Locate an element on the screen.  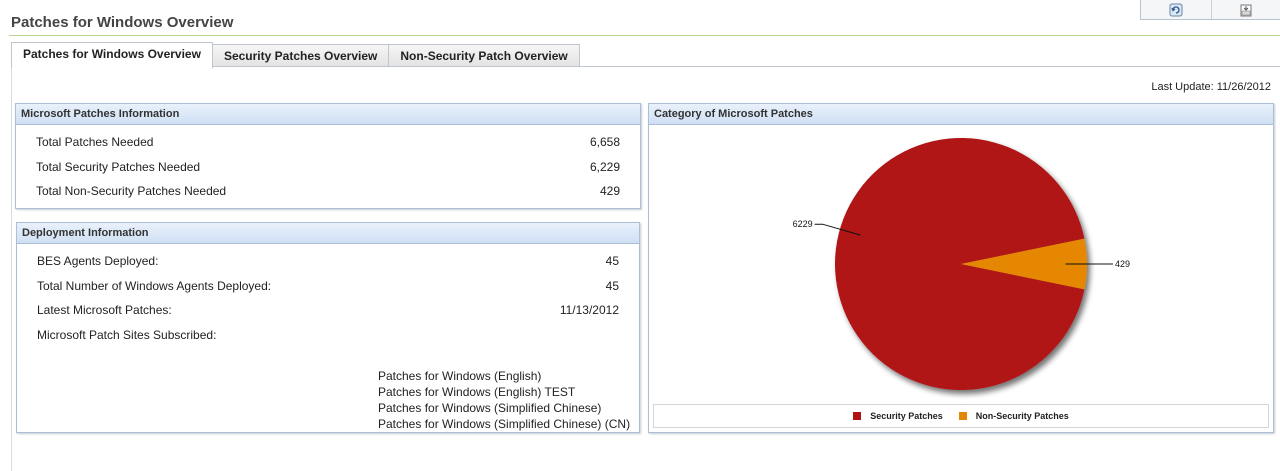
chart-legend: Security Patches Non-Security Patches is located at coordinates (961, 416).